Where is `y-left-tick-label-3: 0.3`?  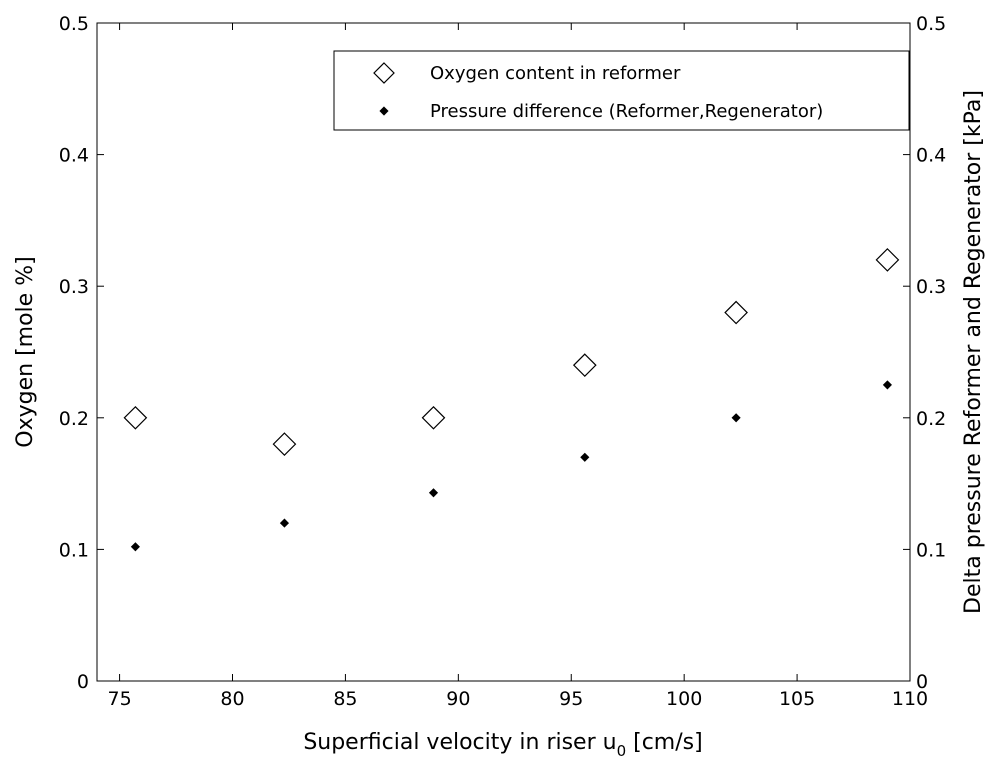 y-left-tick-label-3: 0.3 is located at coordinates (74, 287).